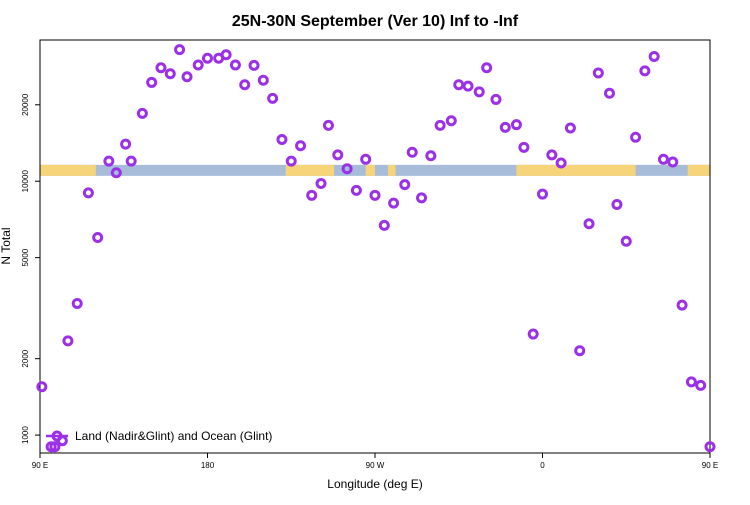 Image resolution: width=750 pixels, height=505 pixels. What do you see at coordinates (374, 484) in the screenshot?
I see `x-axis-label: Longitude (deg E)` at bounding box center [374, 484].